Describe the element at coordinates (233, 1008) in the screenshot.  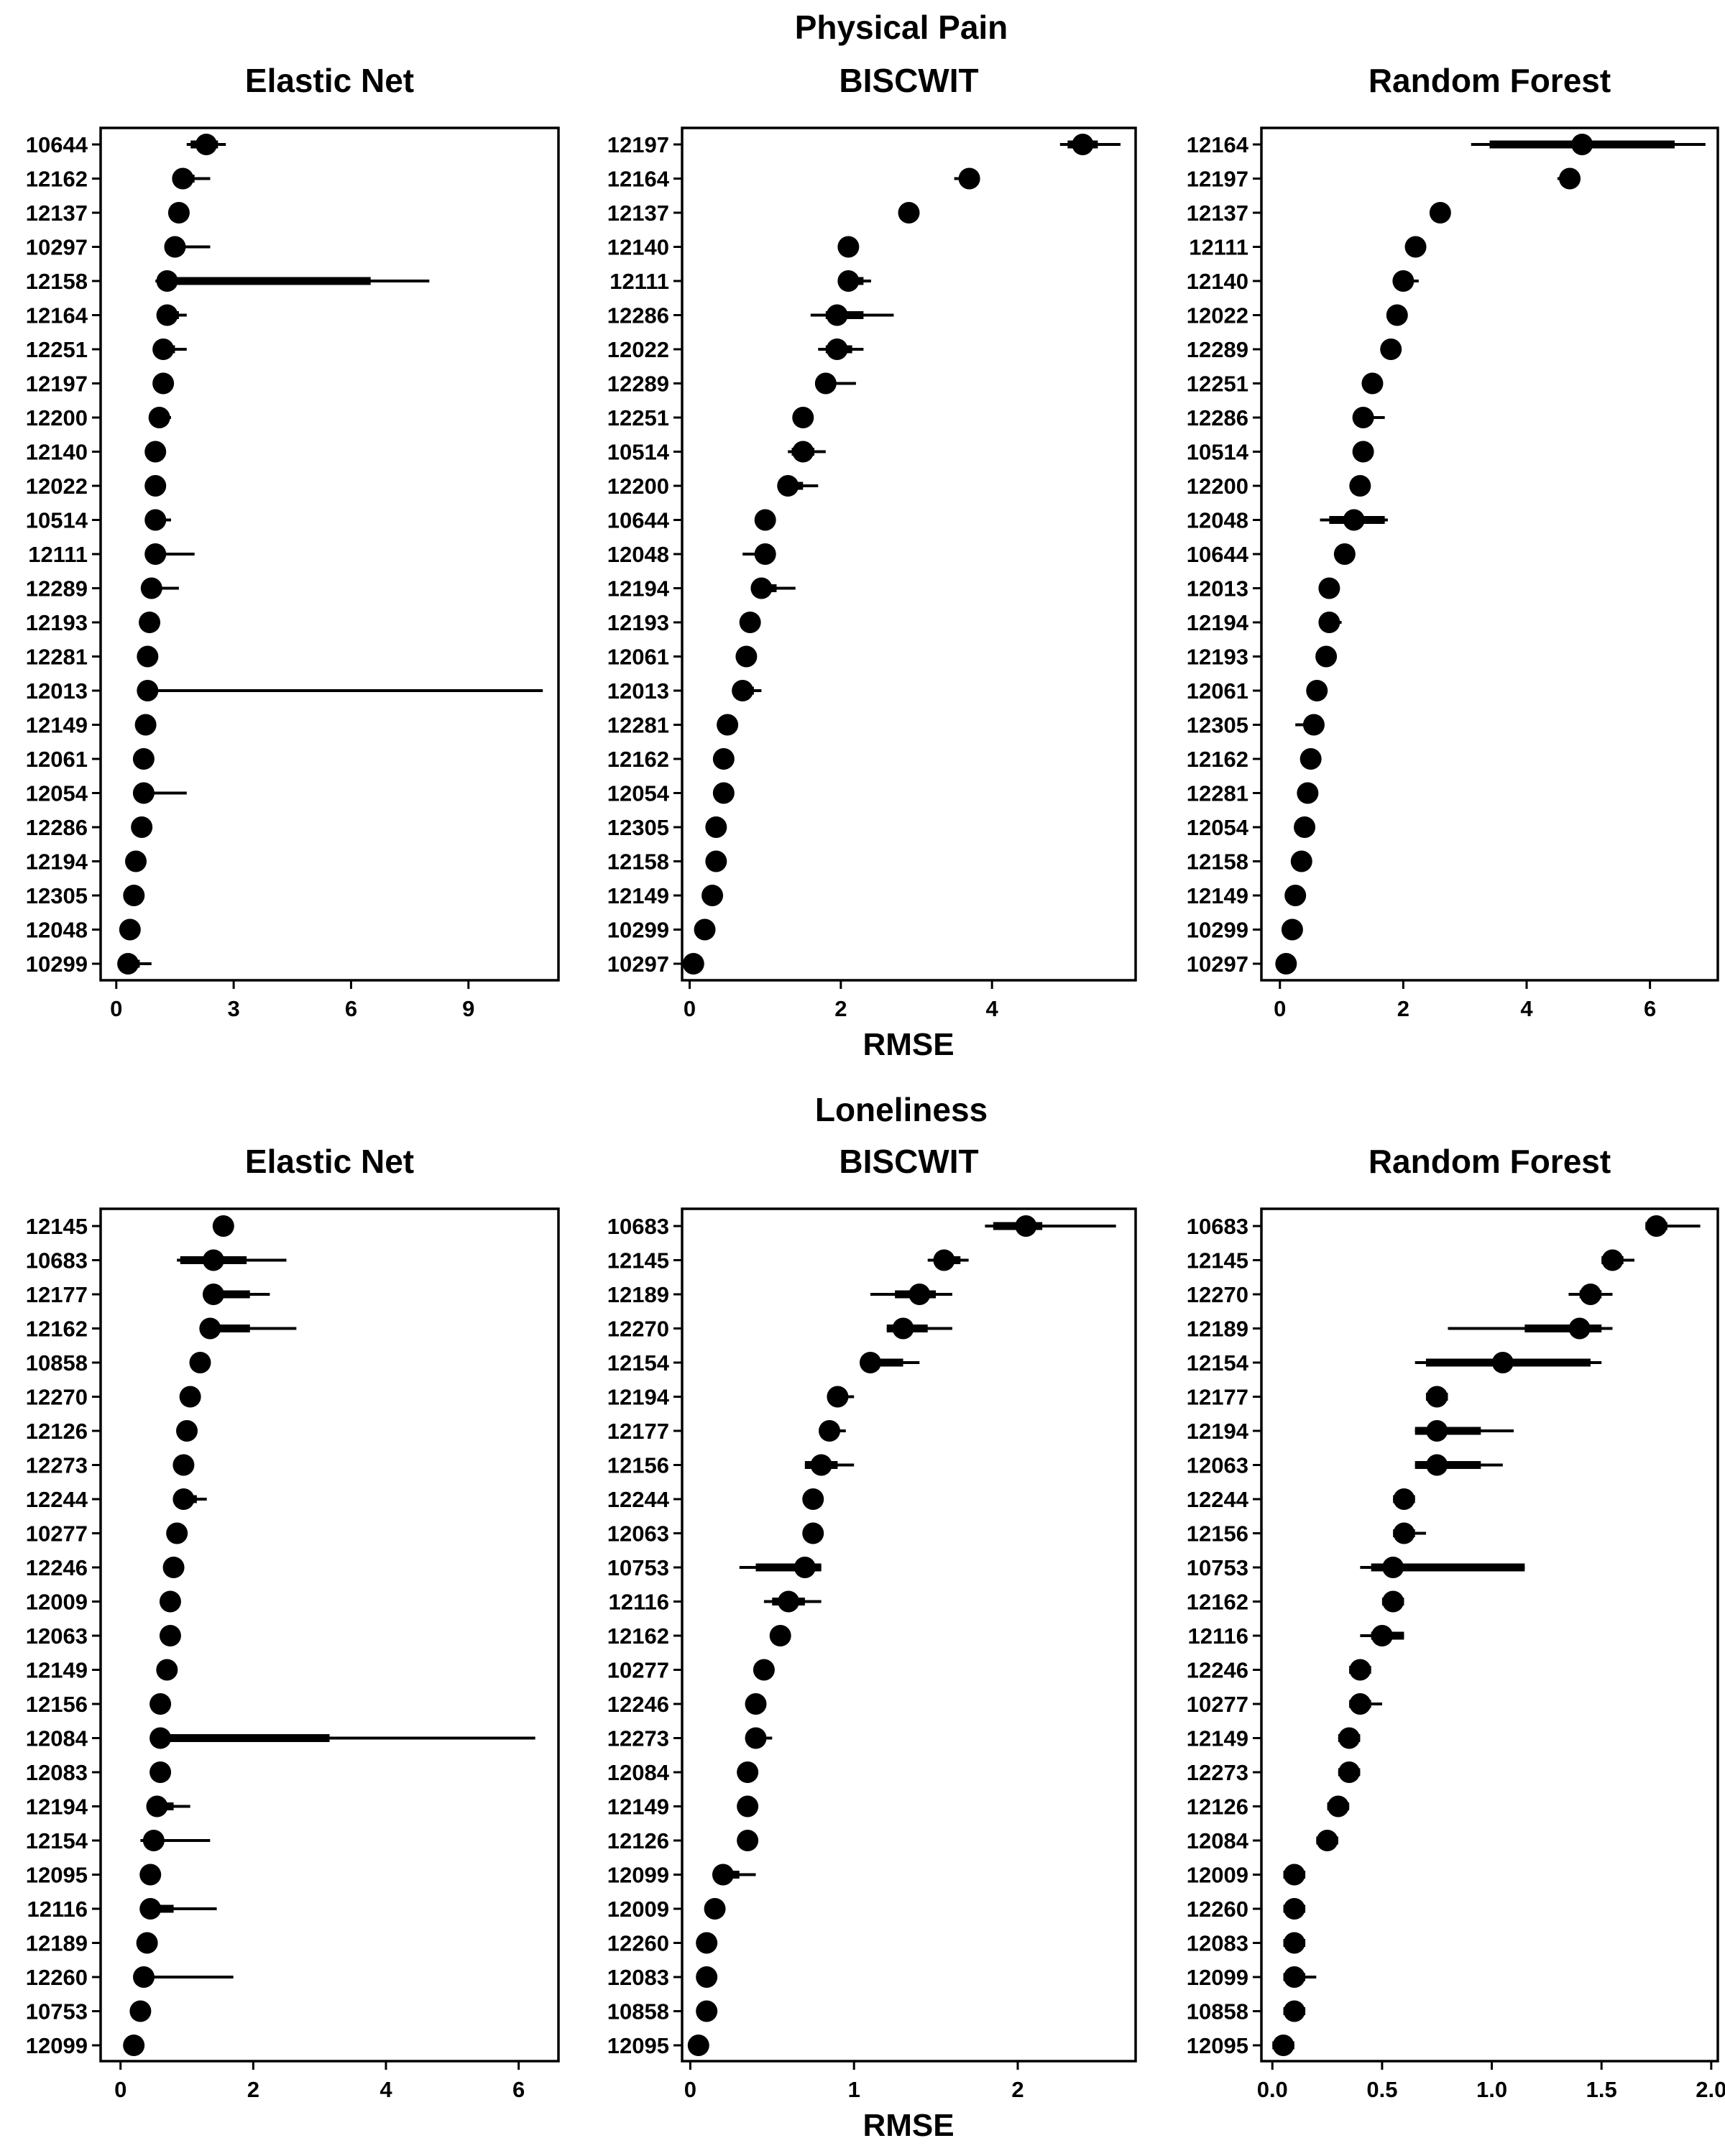
I see `x-tick-label: 3` at that location.